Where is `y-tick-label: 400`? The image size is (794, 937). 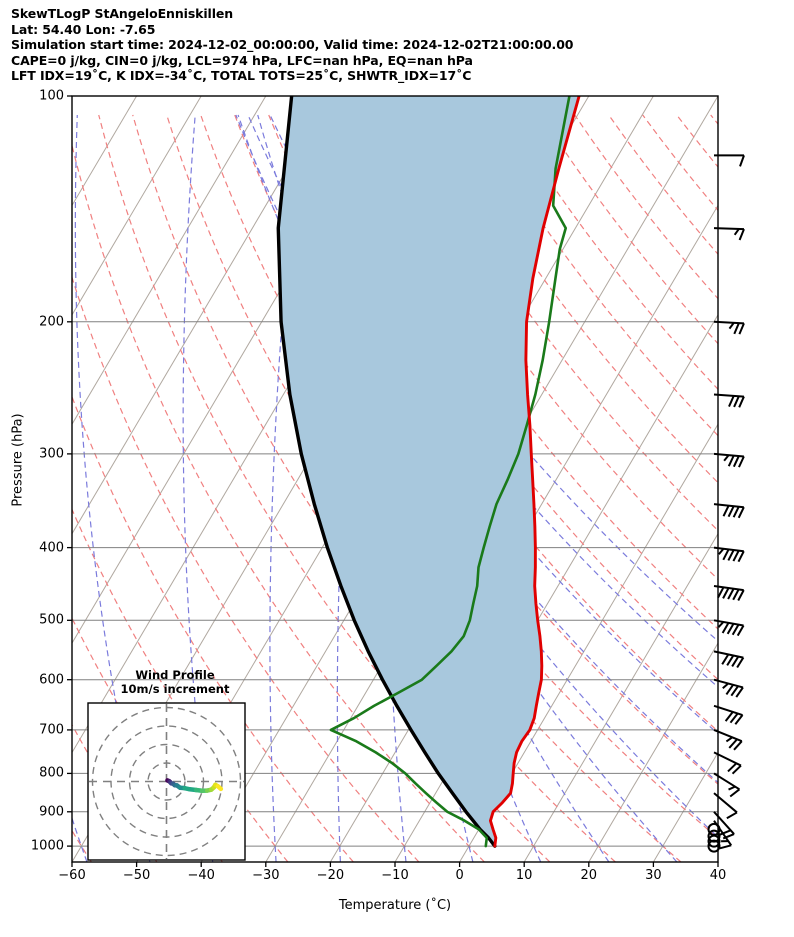 y-tick-label: 400 is located at coordinates (51, 548).